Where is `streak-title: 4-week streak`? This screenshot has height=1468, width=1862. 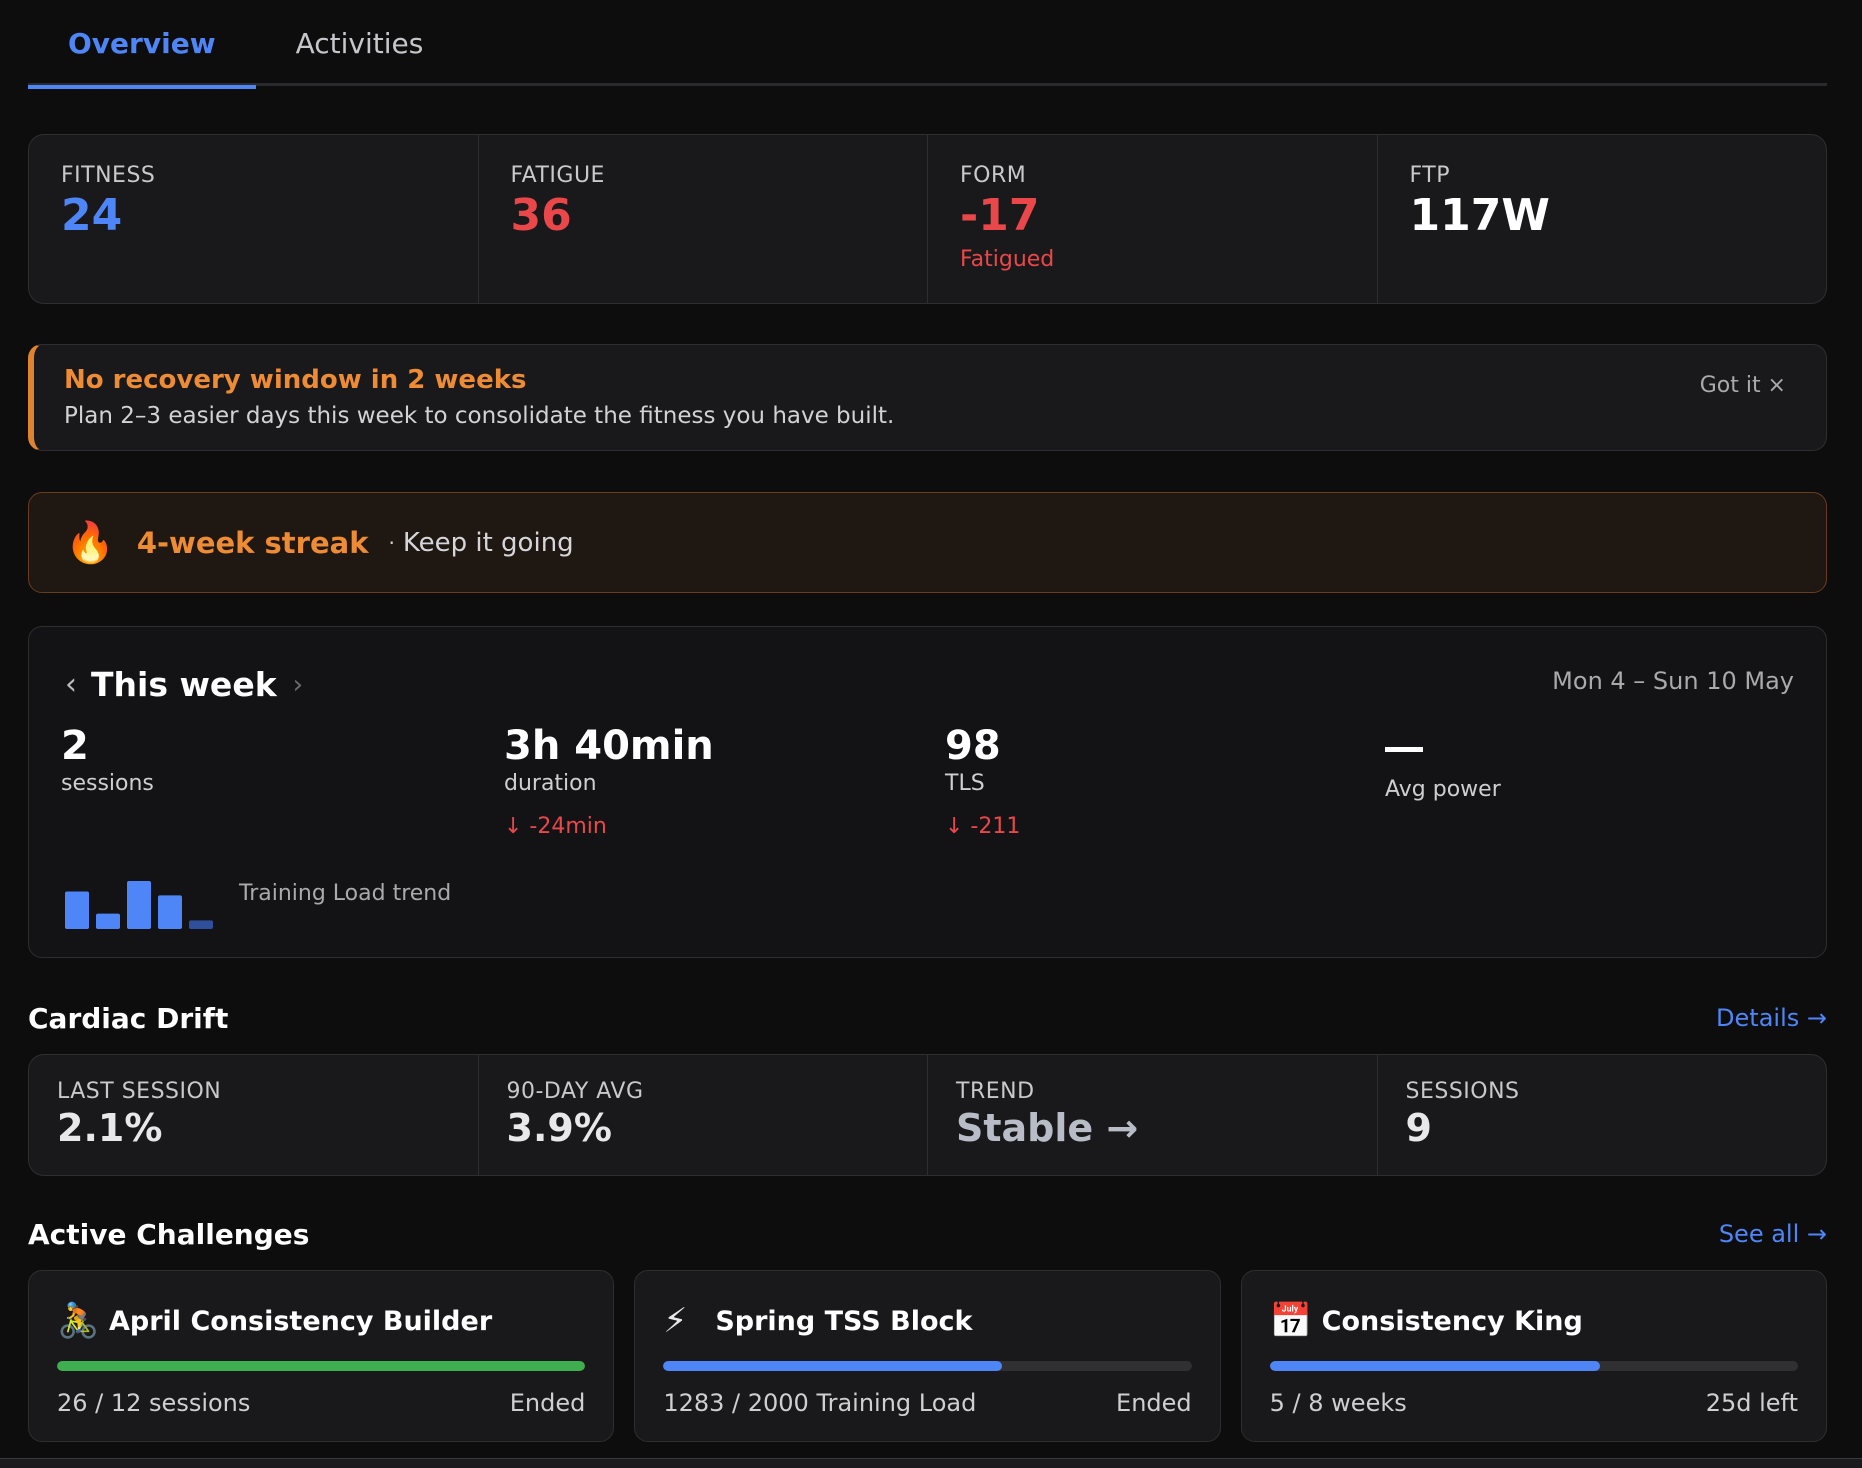
streak-title: 4-week streak is located at coordinates (252, 542).